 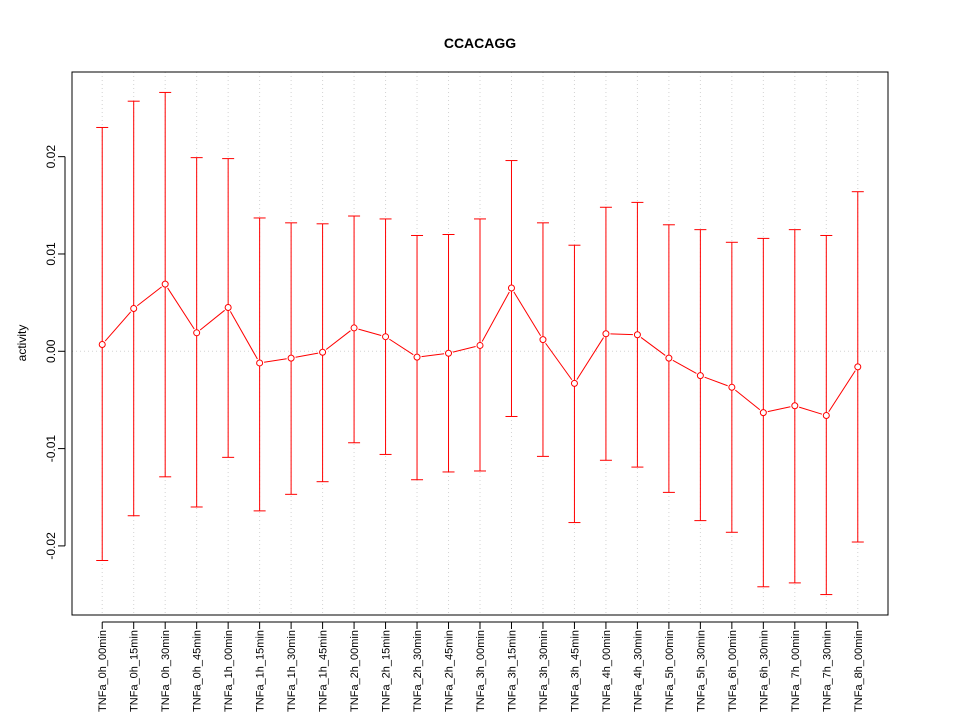 I want to click on x-tick-label: TNFa_8h_00min, so click(x=859, y=671).